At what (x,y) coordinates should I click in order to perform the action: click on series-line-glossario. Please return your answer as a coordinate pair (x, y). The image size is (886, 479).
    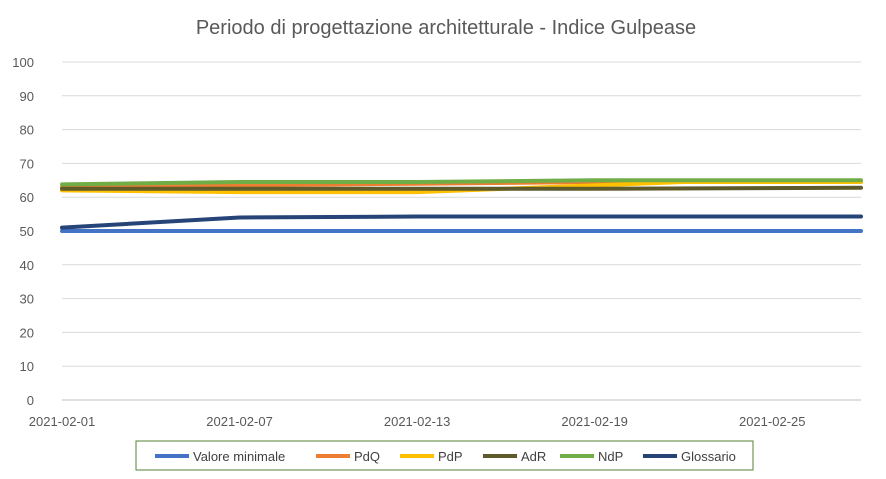
    Looking at the image, I should click on (461, 222).